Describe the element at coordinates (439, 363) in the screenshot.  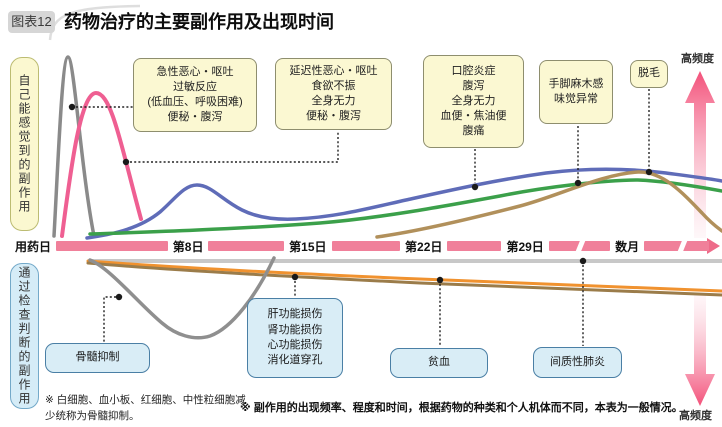
I see `side-effect-box-anemia: 贫血` at that location.